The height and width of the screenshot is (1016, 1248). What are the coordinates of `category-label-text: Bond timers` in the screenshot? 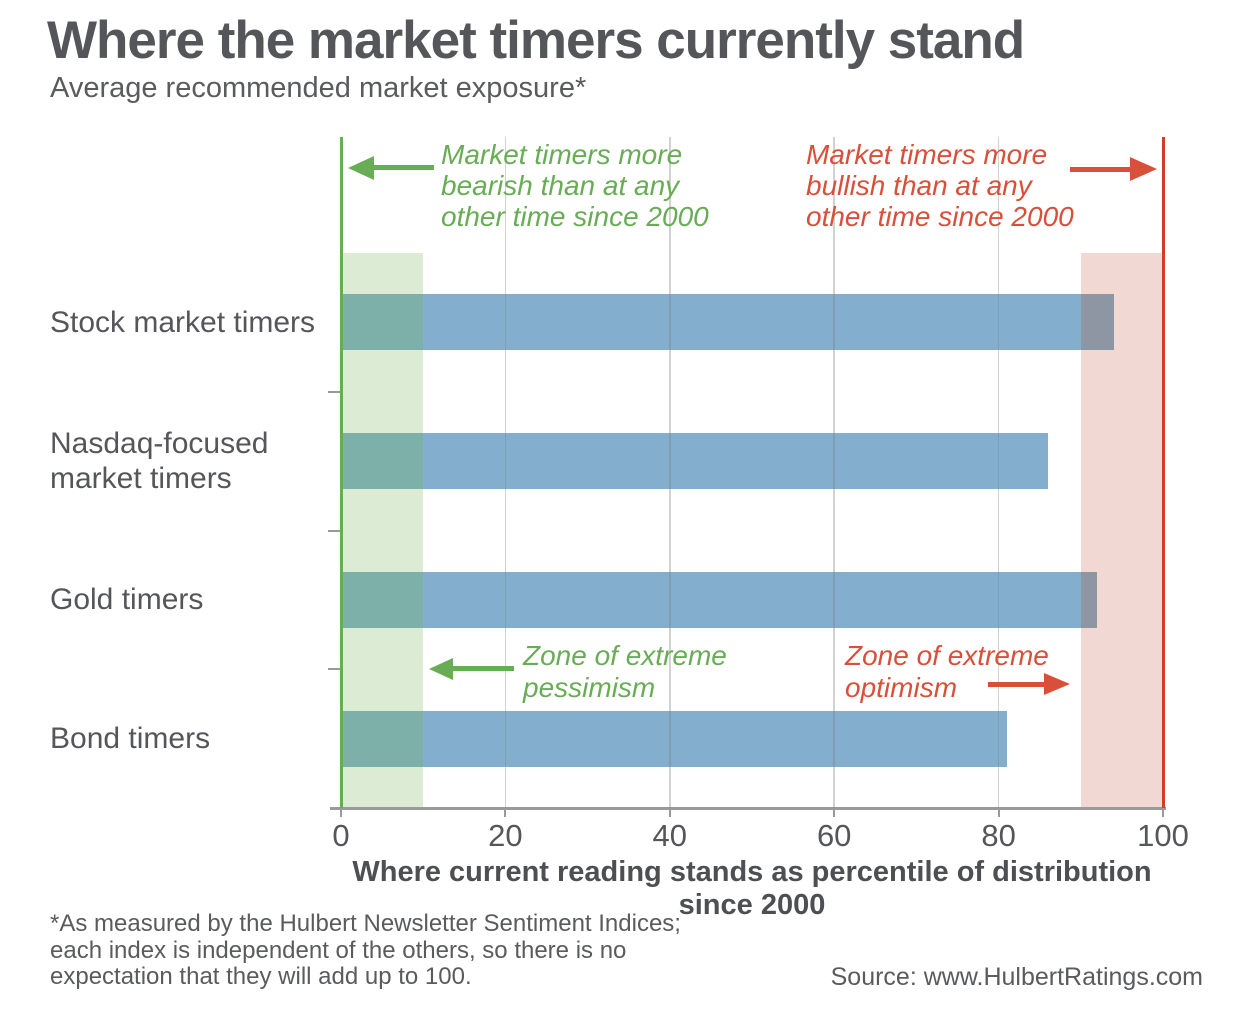 It's located at (130, 739).